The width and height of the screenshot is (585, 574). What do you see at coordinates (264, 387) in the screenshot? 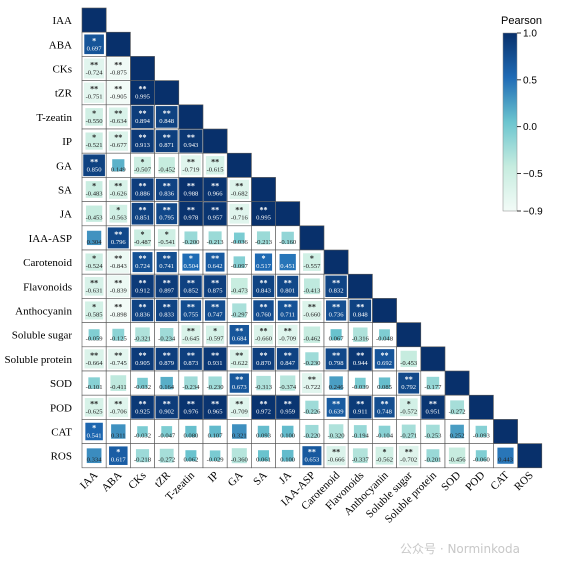
I see `correlation-value: -0.313` at bounding box center [264, 387].